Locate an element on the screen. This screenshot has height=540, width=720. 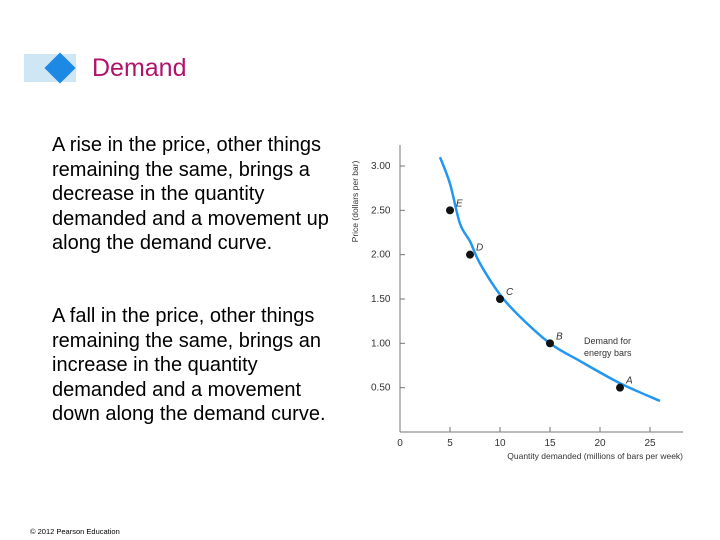
chart-series is located at coordinates (549, 279).